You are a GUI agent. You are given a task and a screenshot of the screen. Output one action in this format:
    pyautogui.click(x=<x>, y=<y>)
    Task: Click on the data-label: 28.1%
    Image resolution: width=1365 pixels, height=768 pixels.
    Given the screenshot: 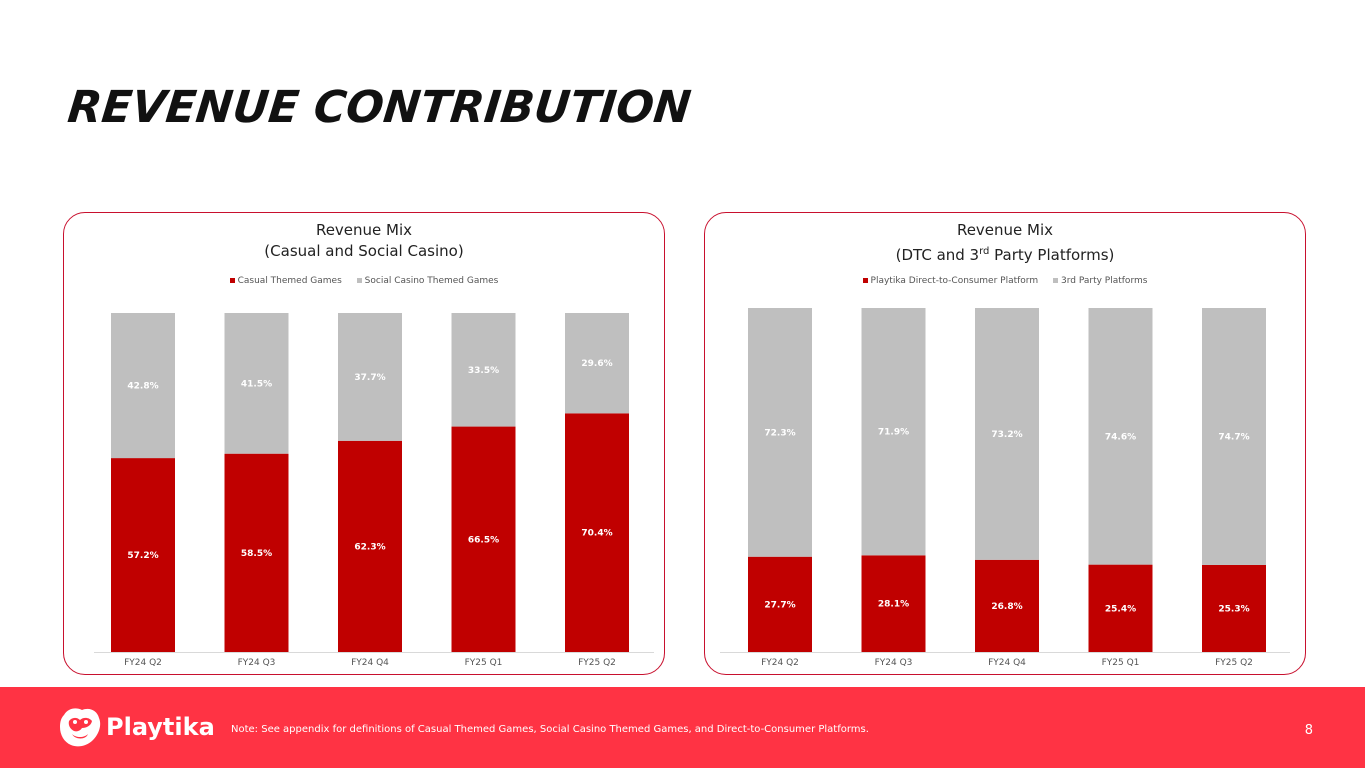 What is the action you would take?
    pyautogui.click(x=893, y=605)
    